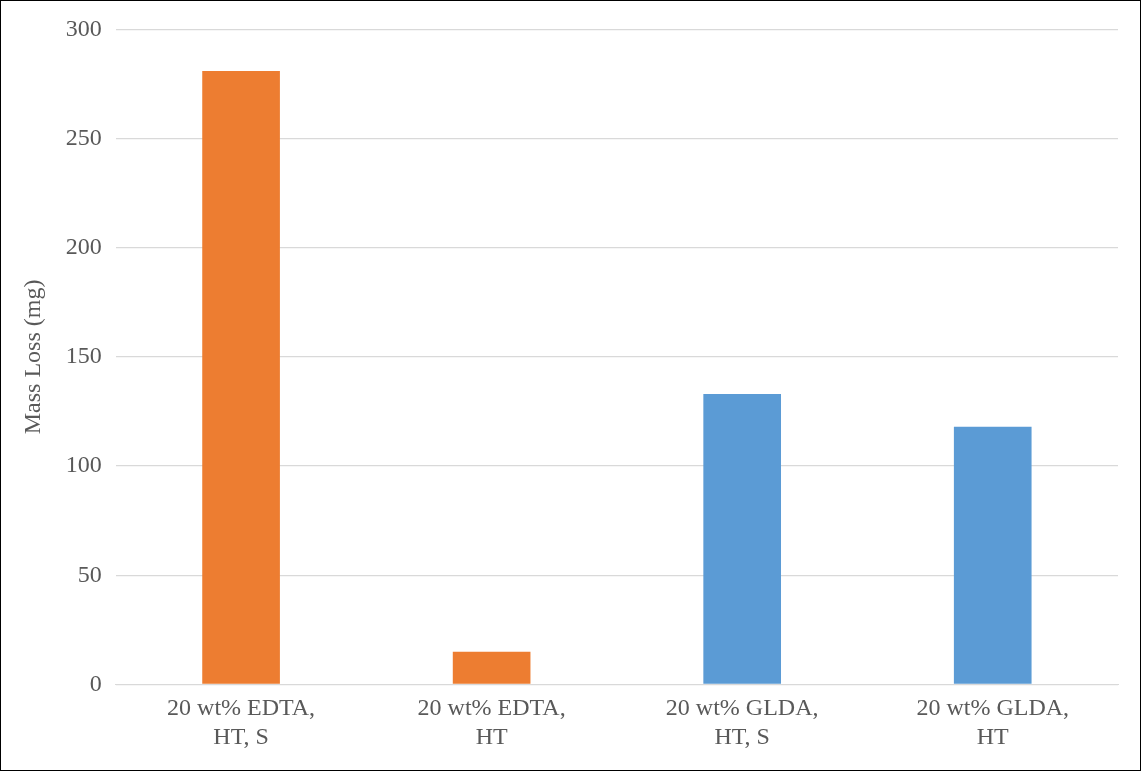  Describe the element at coordinates (83, 136) in the screenshot. I see `y-tick-label: 250` at that location.